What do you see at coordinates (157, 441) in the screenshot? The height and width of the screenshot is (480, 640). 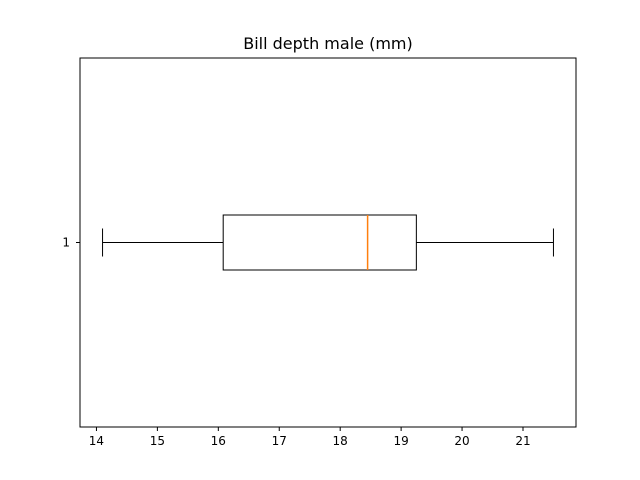 I see `x-tick-label: 15` at bounding box center [157, 441].